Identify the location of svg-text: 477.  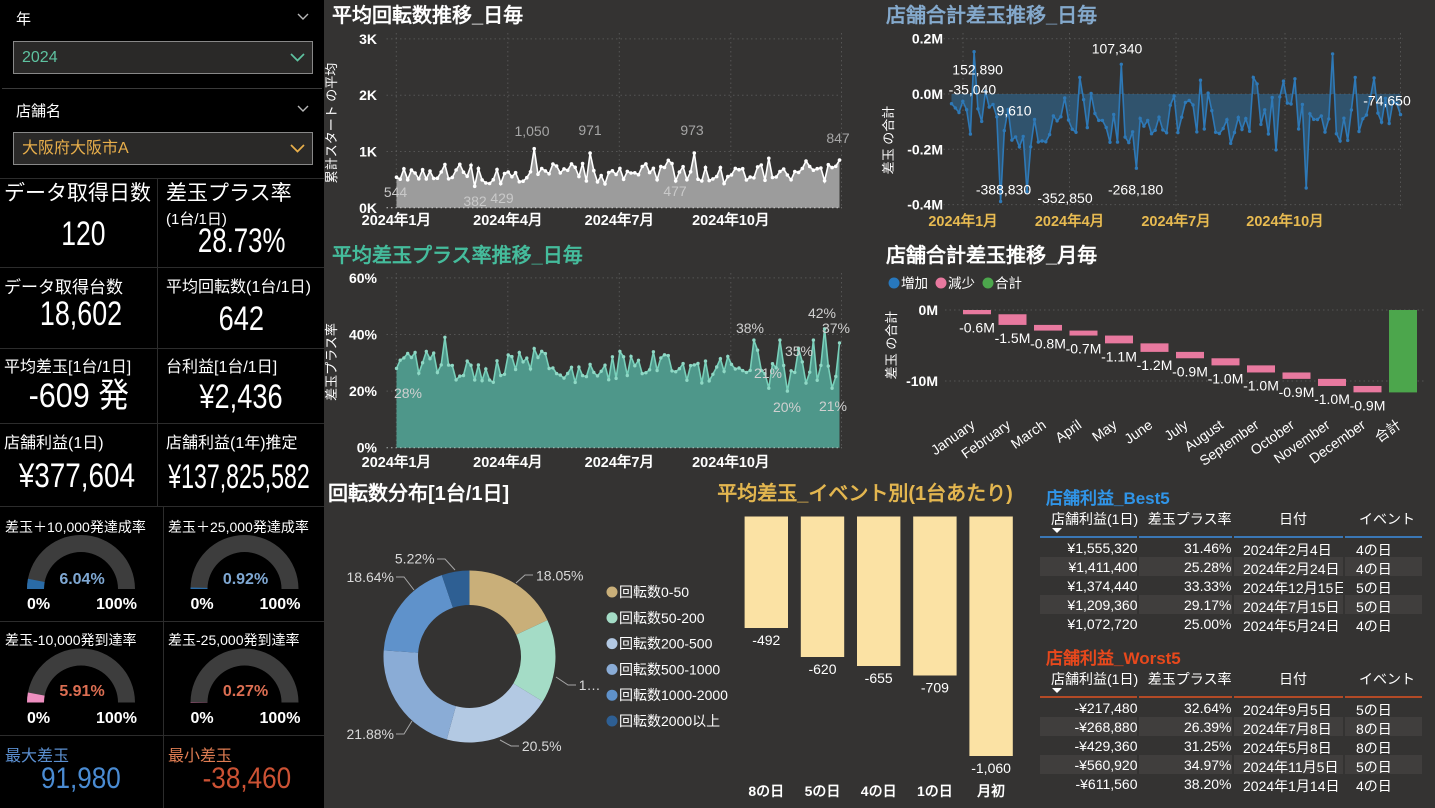
(675, 191).